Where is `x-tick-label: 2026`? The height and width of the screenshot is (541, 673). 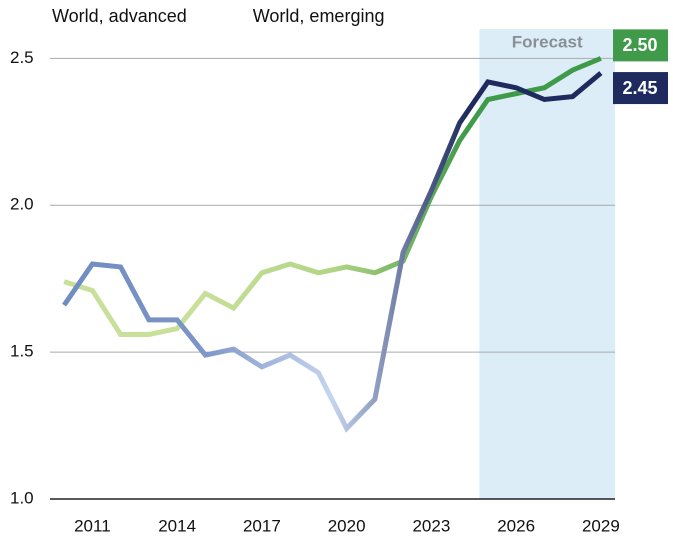
x-tick-label: 2026 is located at coordinates (516, 525).